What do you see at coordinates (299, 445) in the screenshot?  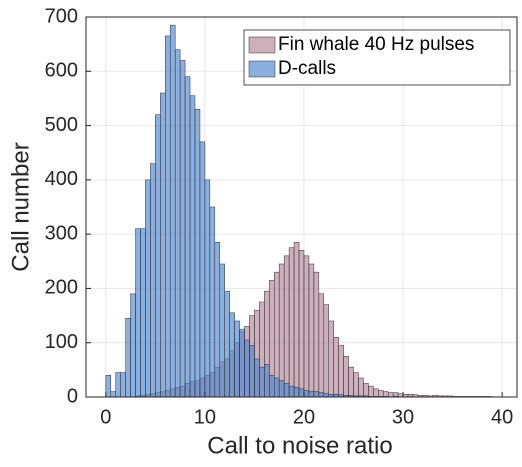 I see `x-axis-label: Call to noise ratio` at bounding box center [299, 445].